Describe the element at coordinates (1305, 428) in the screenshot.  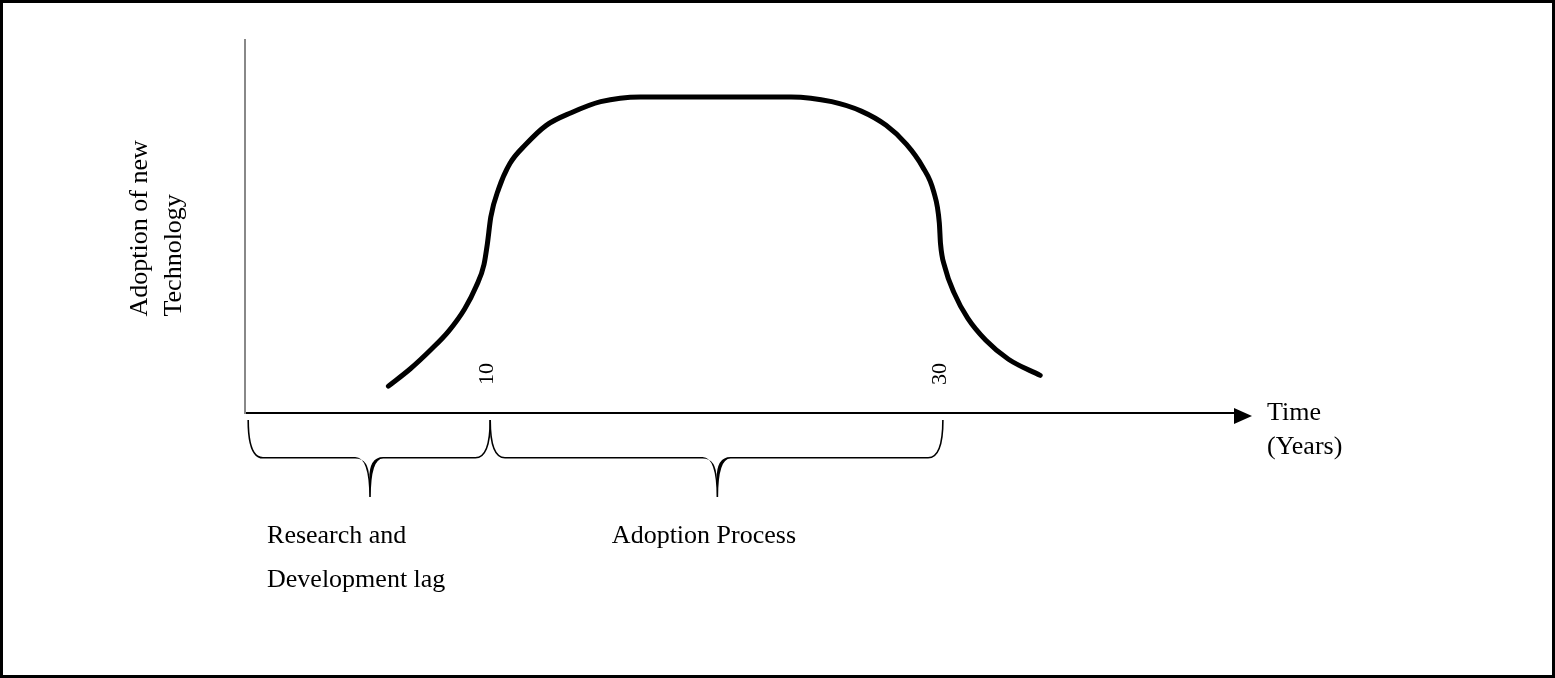
I see `x-axis-title: Time (Years)` at that location.